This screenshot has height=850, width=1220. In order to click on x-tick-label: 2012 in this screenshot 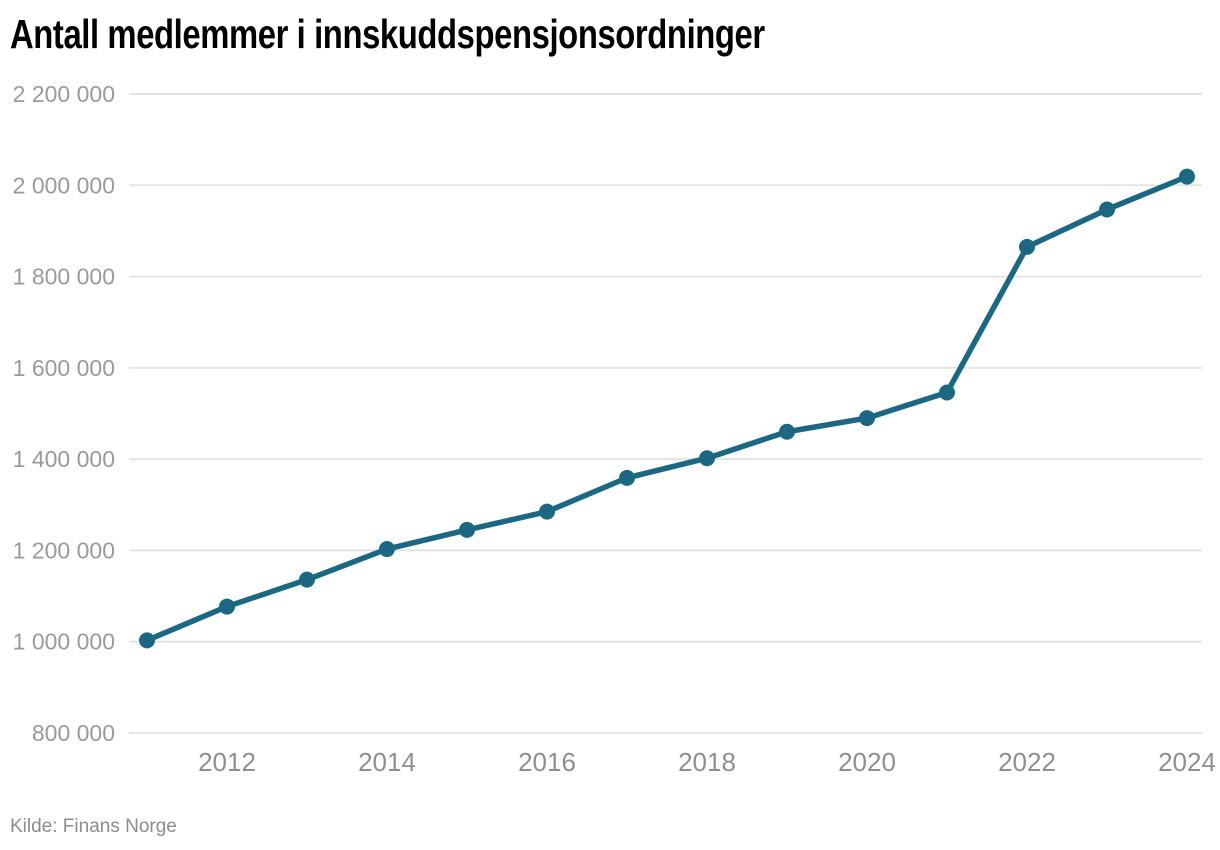, I will do `click(227, 762)`.